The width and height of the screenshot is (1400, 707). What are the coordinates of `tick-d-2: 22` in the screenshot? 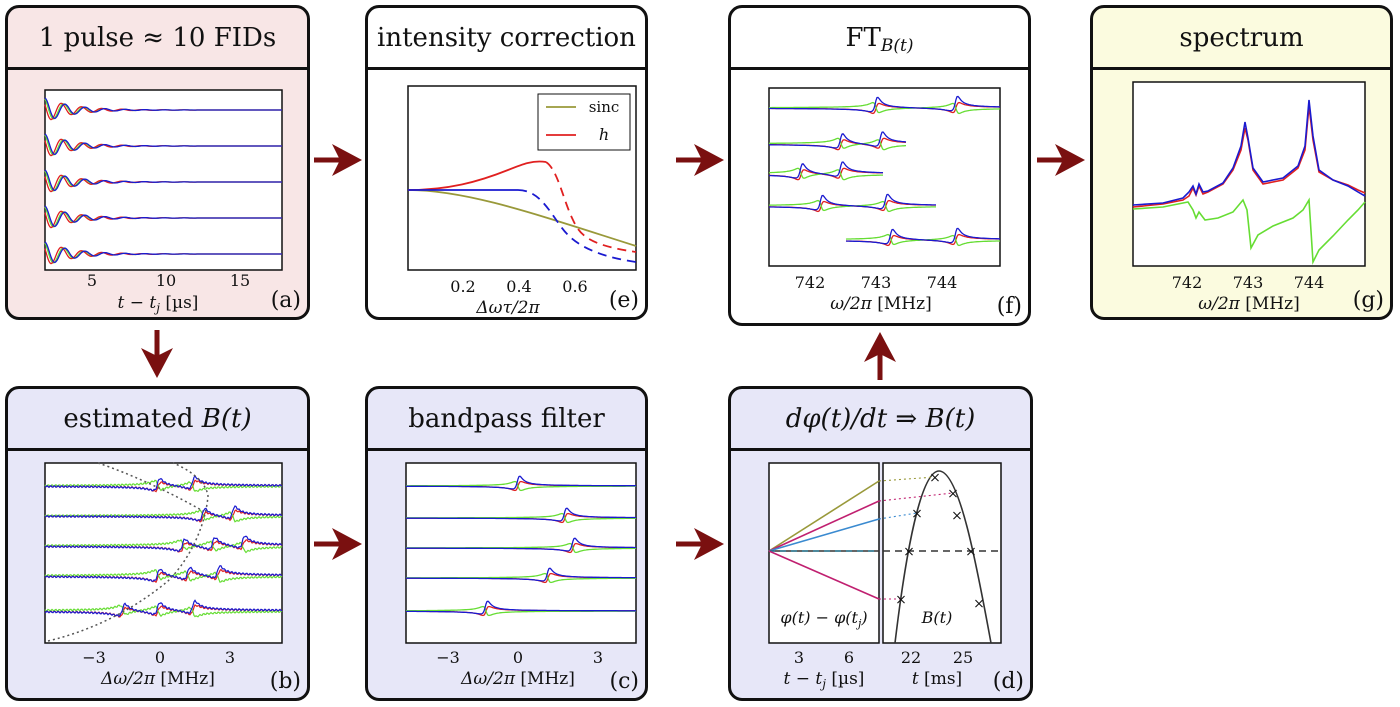 It's located at (911, 657).